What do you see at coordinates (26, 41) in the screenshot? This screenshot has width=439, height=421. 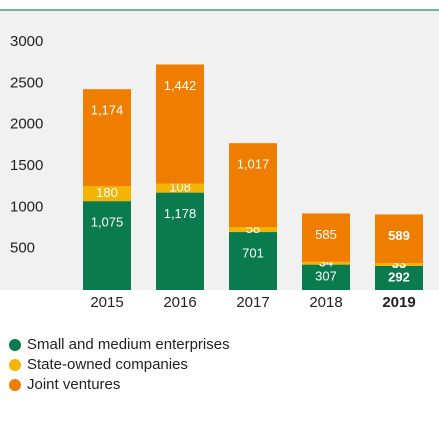 I see `y-tick-label: 3000` at bounding box center [26, 41].